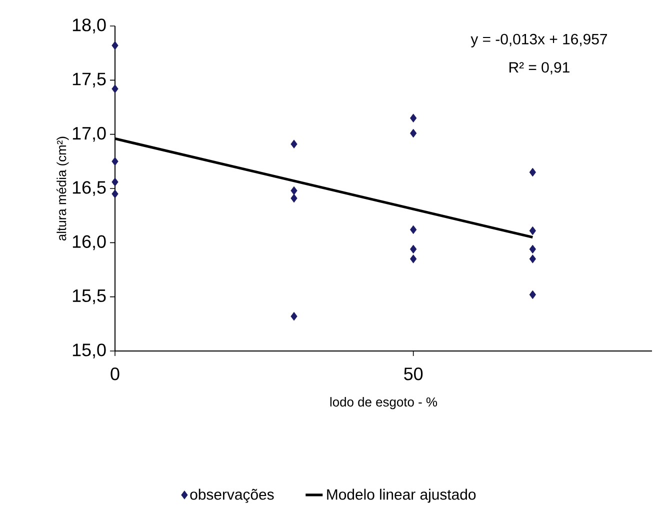 This screenshot has height=529, width=659. Describe the element at coordinates (538, 41) in the screenshot. I see `annotation: y = -0,013x + 16,957` at that location.